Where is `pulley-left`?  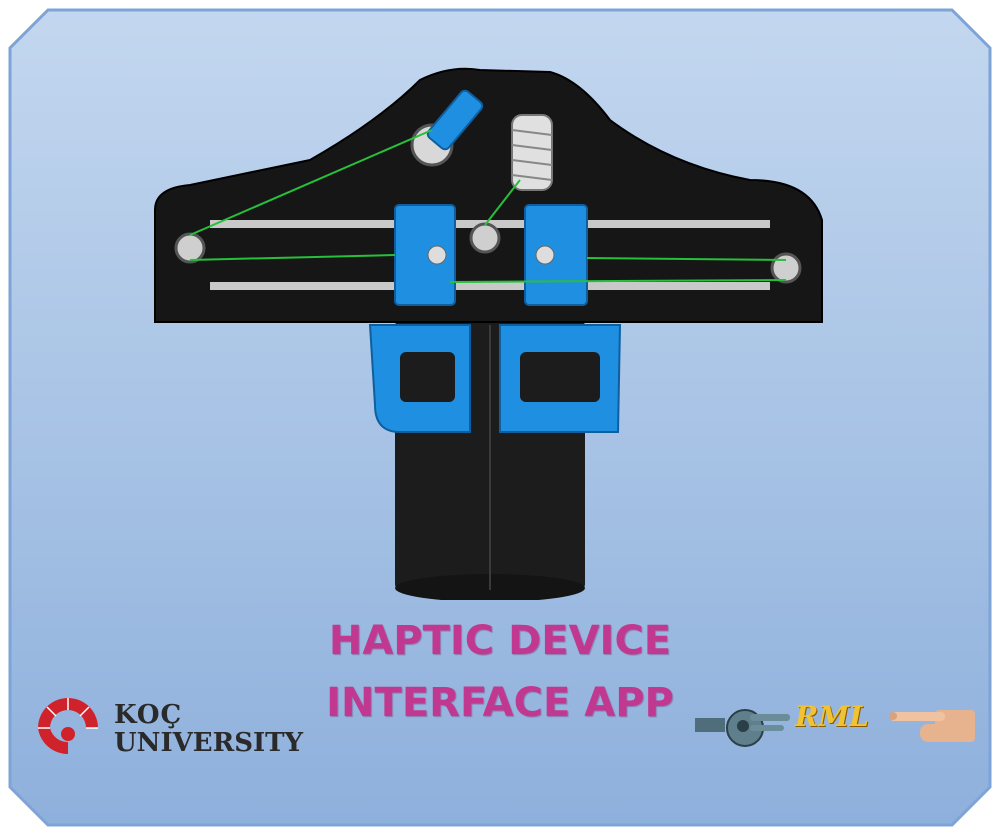 pulley-left is located at coordinates (190, 248).